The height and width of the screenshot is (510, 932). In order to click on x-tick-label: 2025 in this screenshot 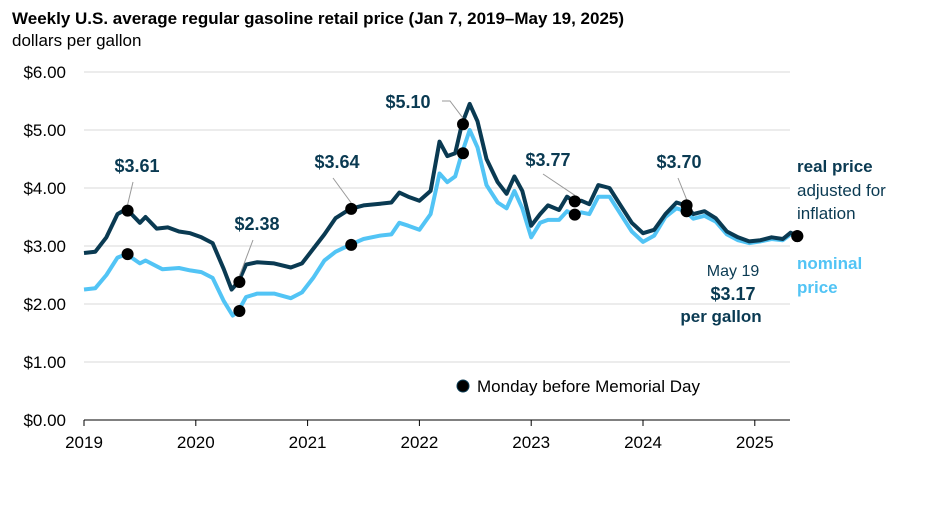, I will do `click(755, 442)`.